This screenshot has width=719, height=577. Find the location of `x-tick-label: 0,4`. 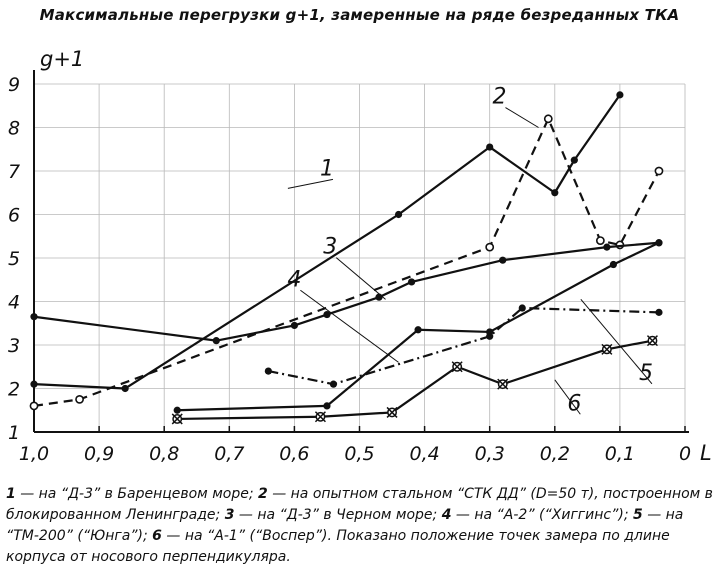

x-tick-label: 0,4 is located at coordinates (424, 454).